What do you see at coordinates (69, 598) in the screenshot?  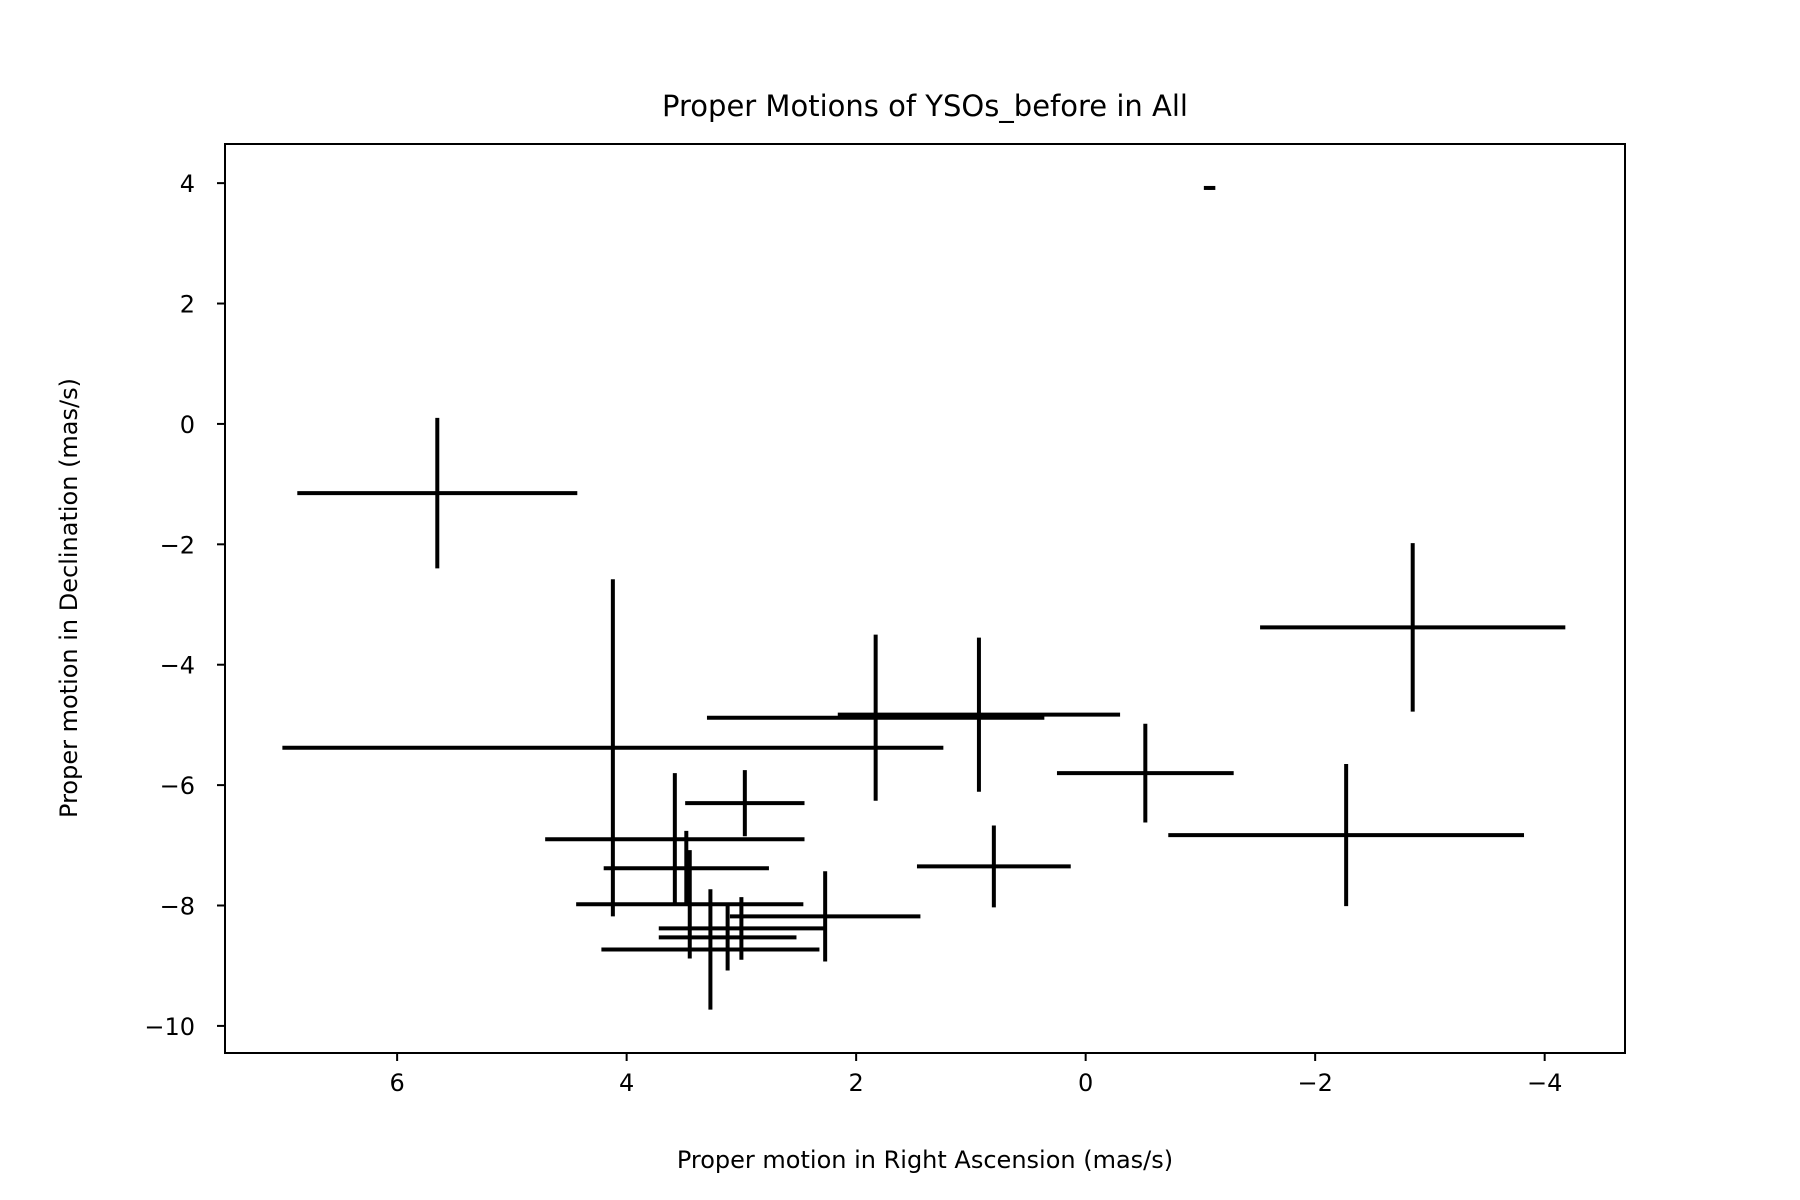 I see `y-axis-label: Proper motion in Declination (mas/s)` at bounding box center [69, 598].